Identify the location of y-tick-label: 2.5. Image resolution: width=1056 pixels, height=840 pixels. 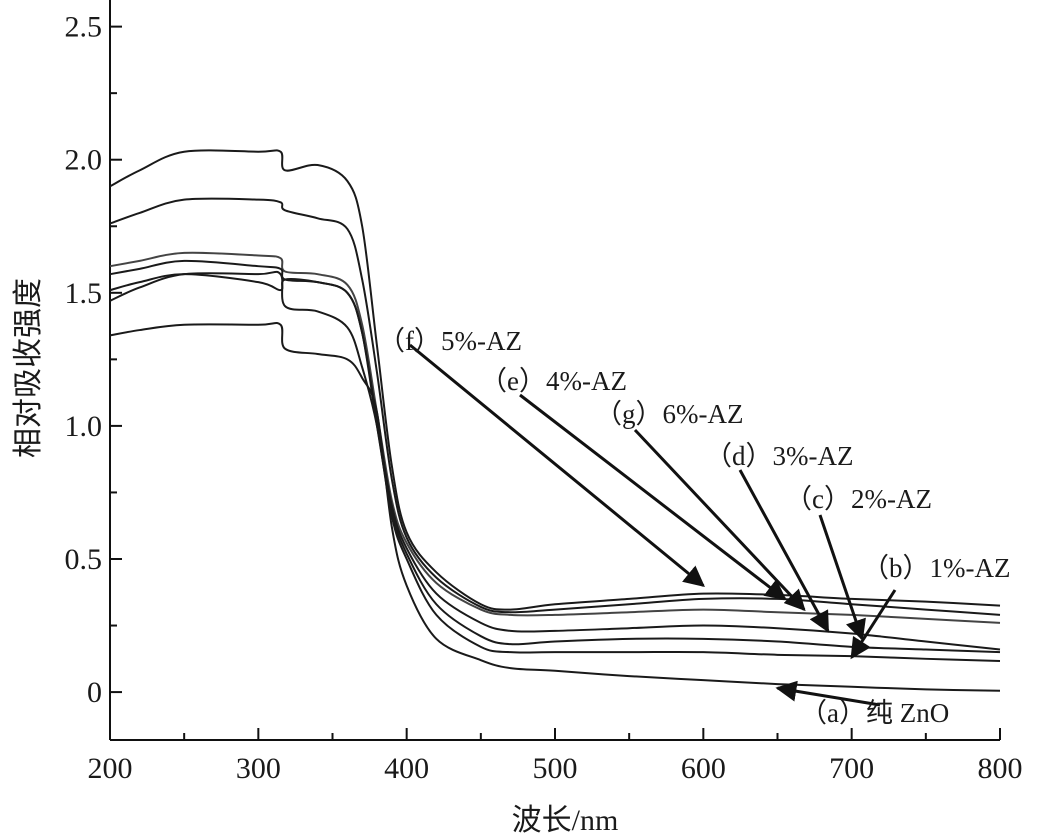
(84, 27).